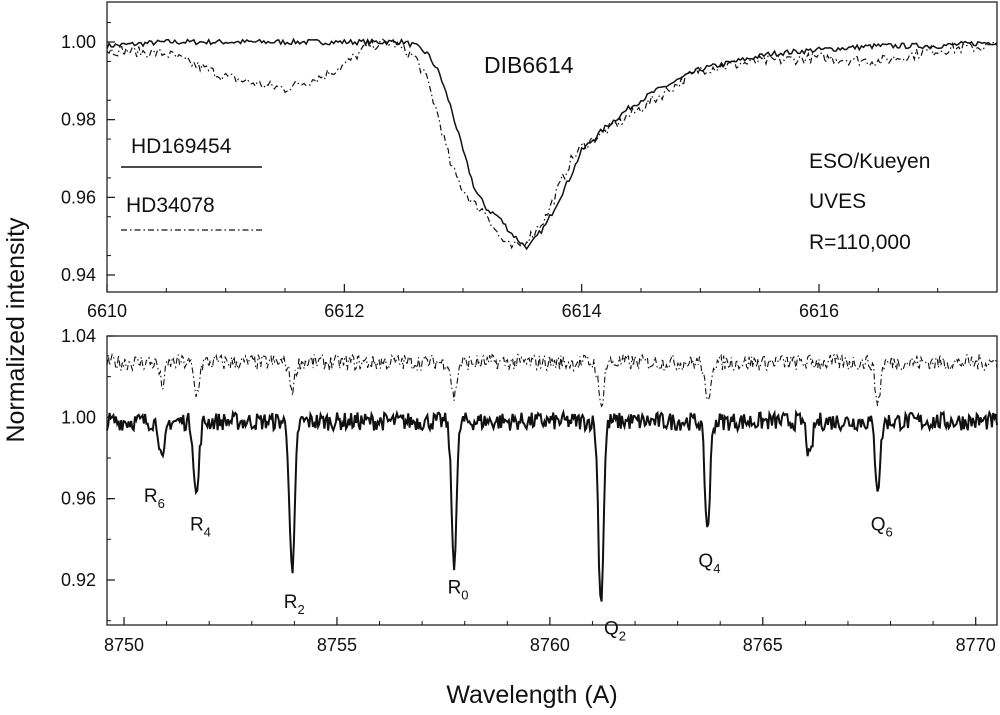 The width and height of the screenshot is (1000, 715). I want to click on bottom-x-tick-label: 8755, so click(337, 645).